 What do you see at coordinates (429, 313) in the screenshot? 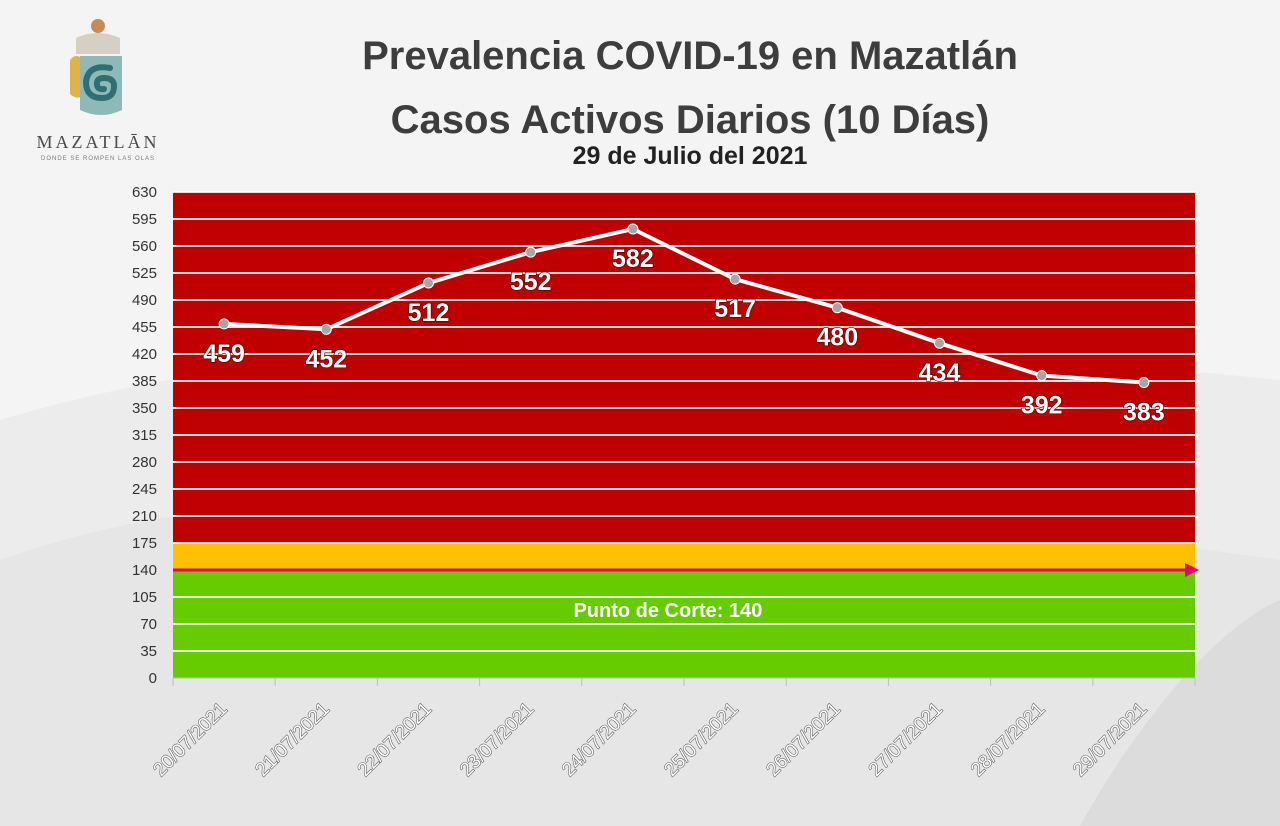
I see `data-label: 512` at bounding box center [429, 313].